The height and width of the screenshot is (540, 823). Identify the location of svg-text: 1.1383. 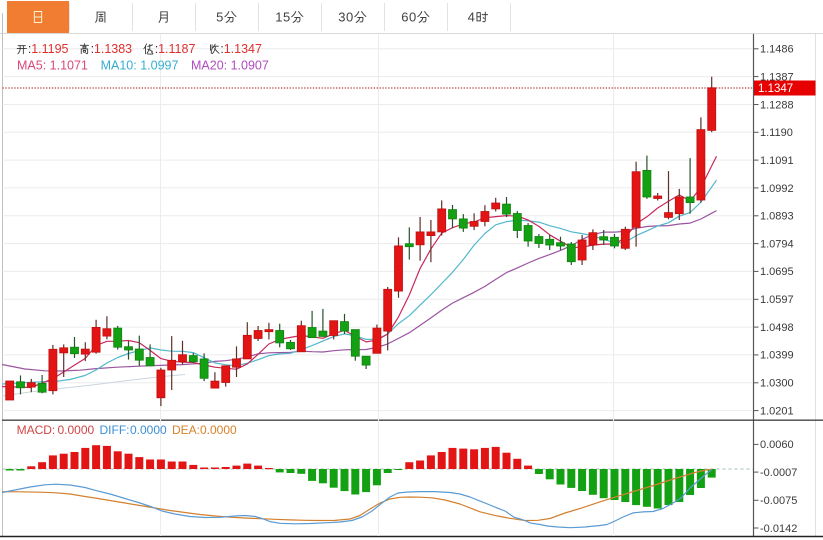
(113, 49).